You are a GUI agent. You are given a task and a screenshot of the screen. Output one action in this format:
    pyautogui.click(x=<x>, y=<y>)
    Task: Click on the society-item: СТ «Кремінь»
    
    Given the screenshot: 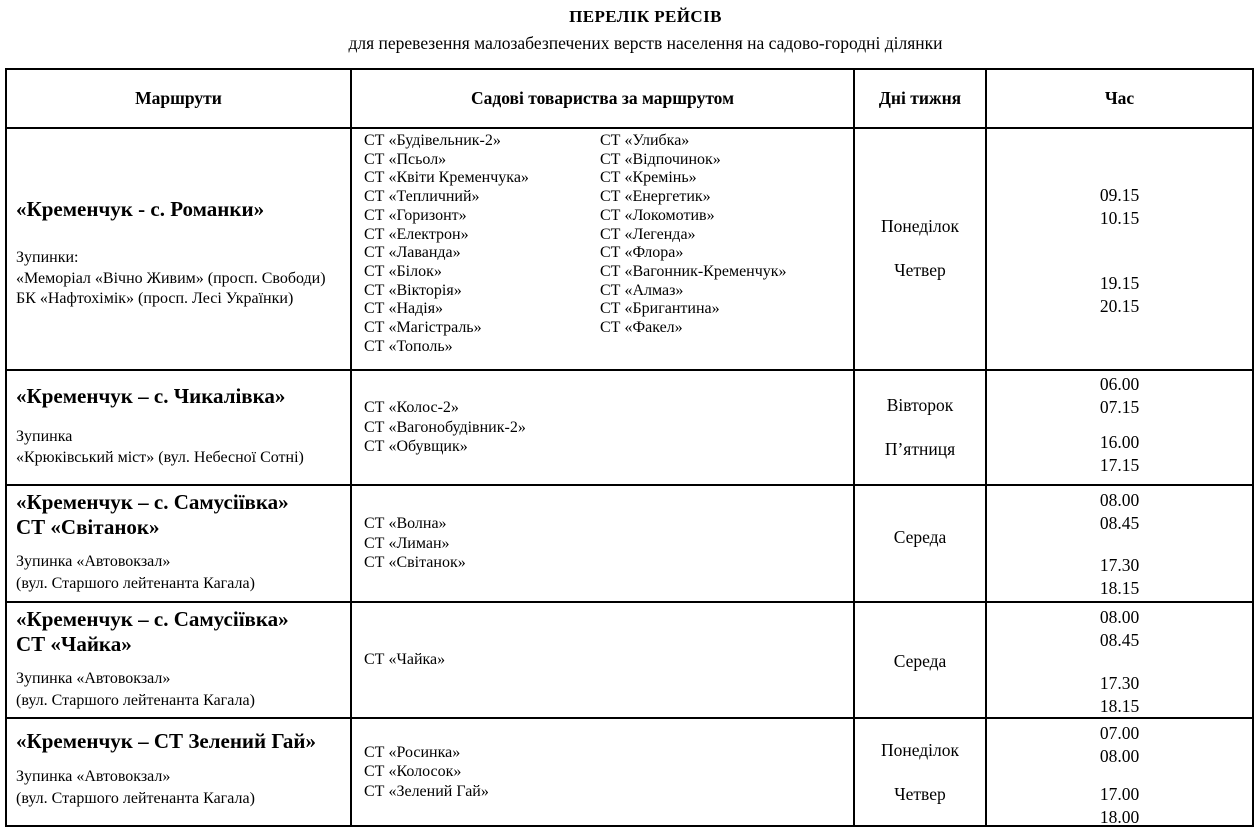 What is the action you would take?
    pyautogui.click(x=648, y=178)
    